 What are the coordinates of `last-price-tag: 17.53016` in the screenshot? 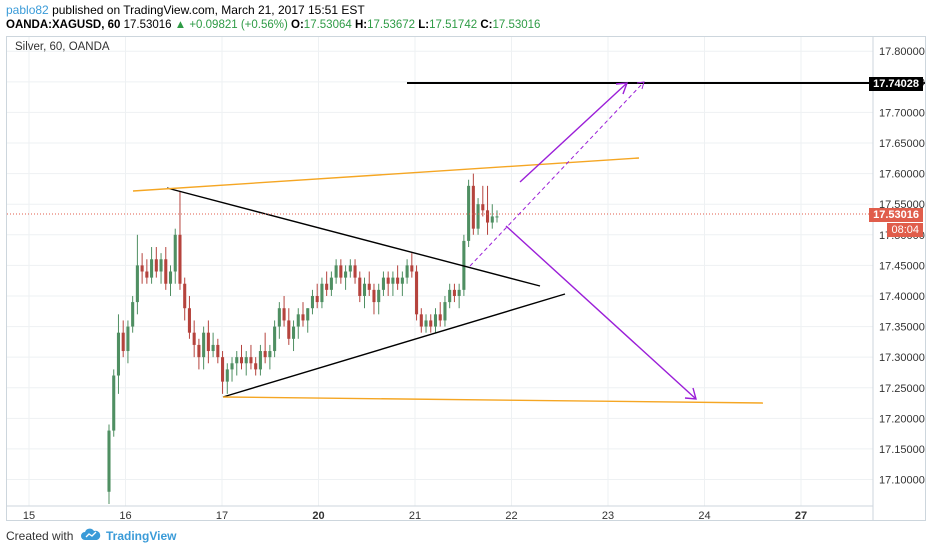 It's located at (896, 215).